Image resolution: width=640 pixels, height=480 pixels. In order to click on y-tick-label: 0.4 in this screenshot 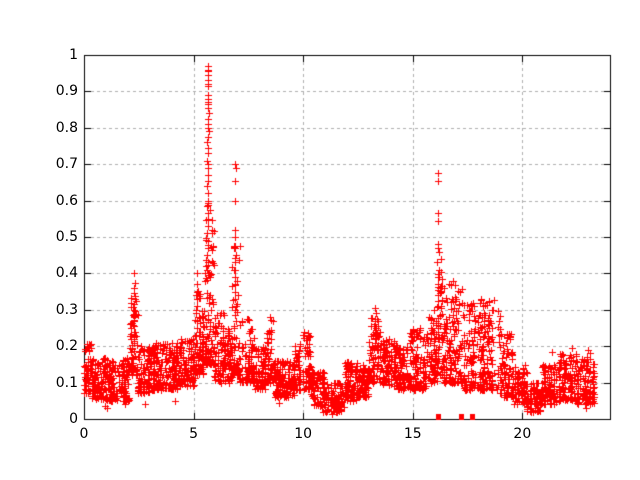, I will do `click(66, 273)`.